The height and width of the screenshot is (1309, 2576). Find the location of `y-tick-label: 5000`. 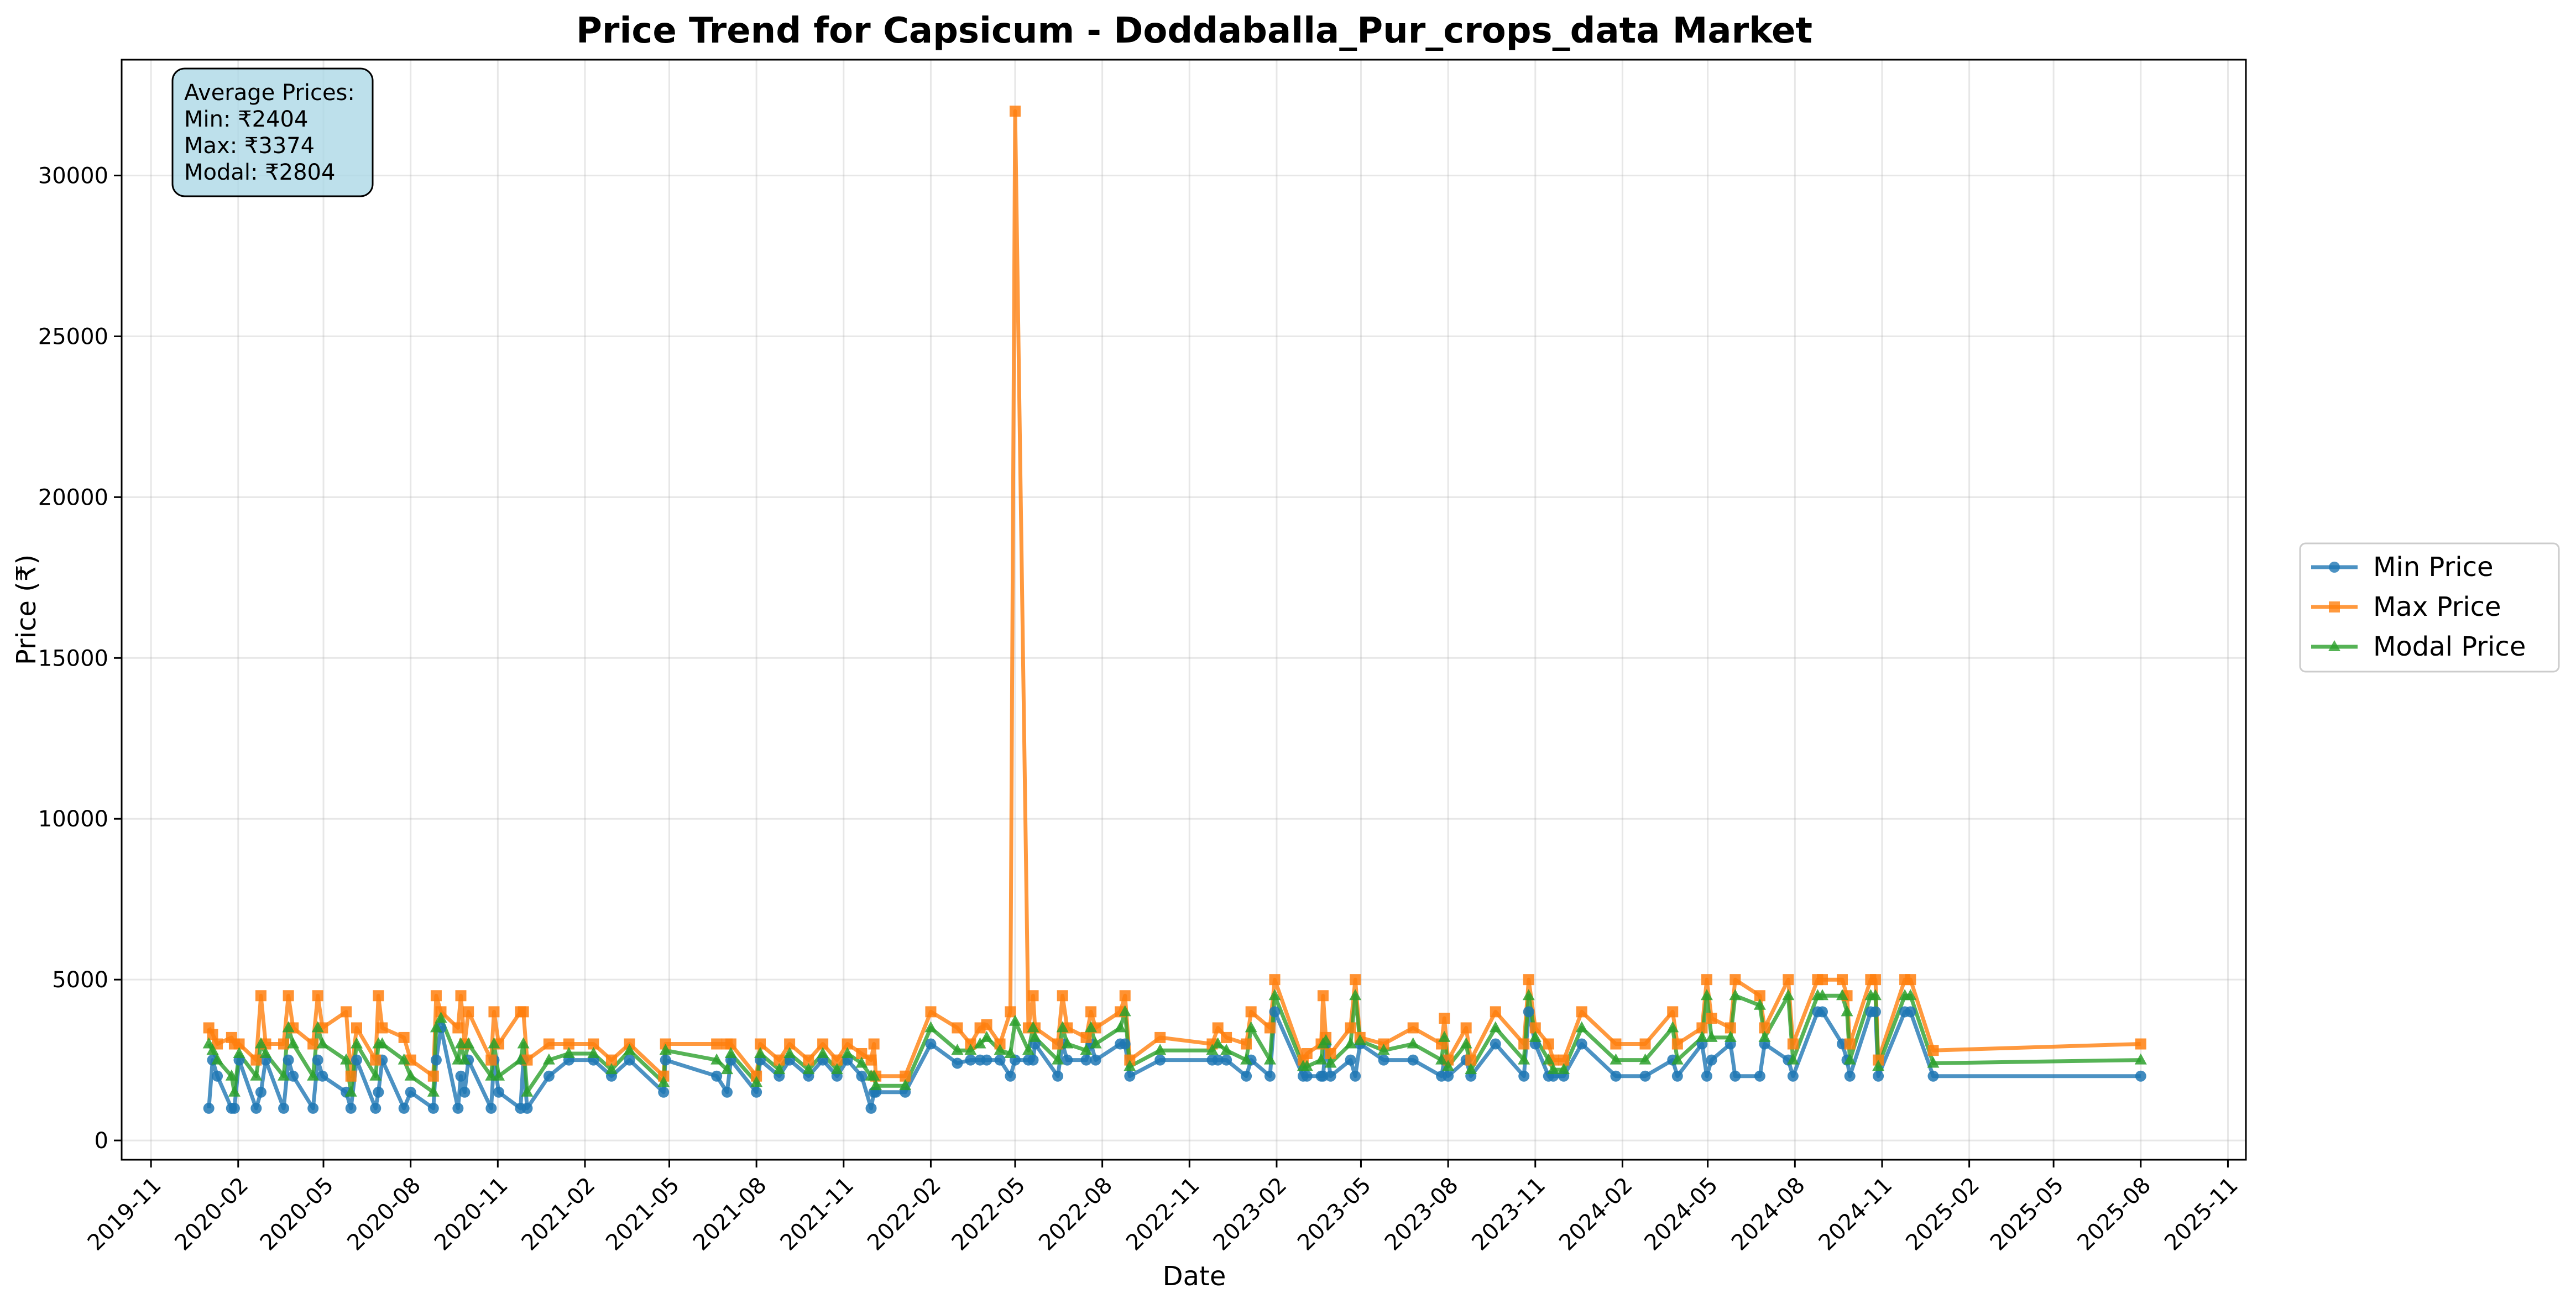

y-tick-label: 5000 is located at coordinates (80, 980).